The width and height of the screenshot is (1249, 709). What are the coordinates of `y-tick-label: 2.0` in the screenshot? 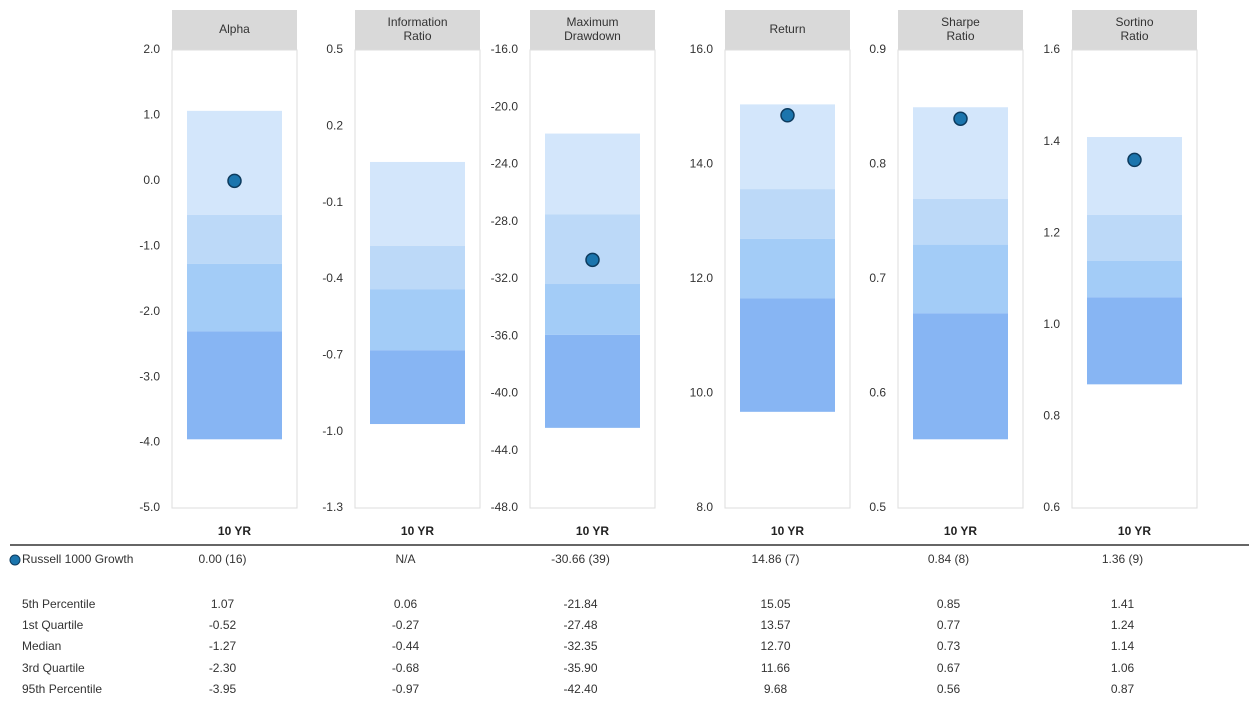 It's located at (151, 49).